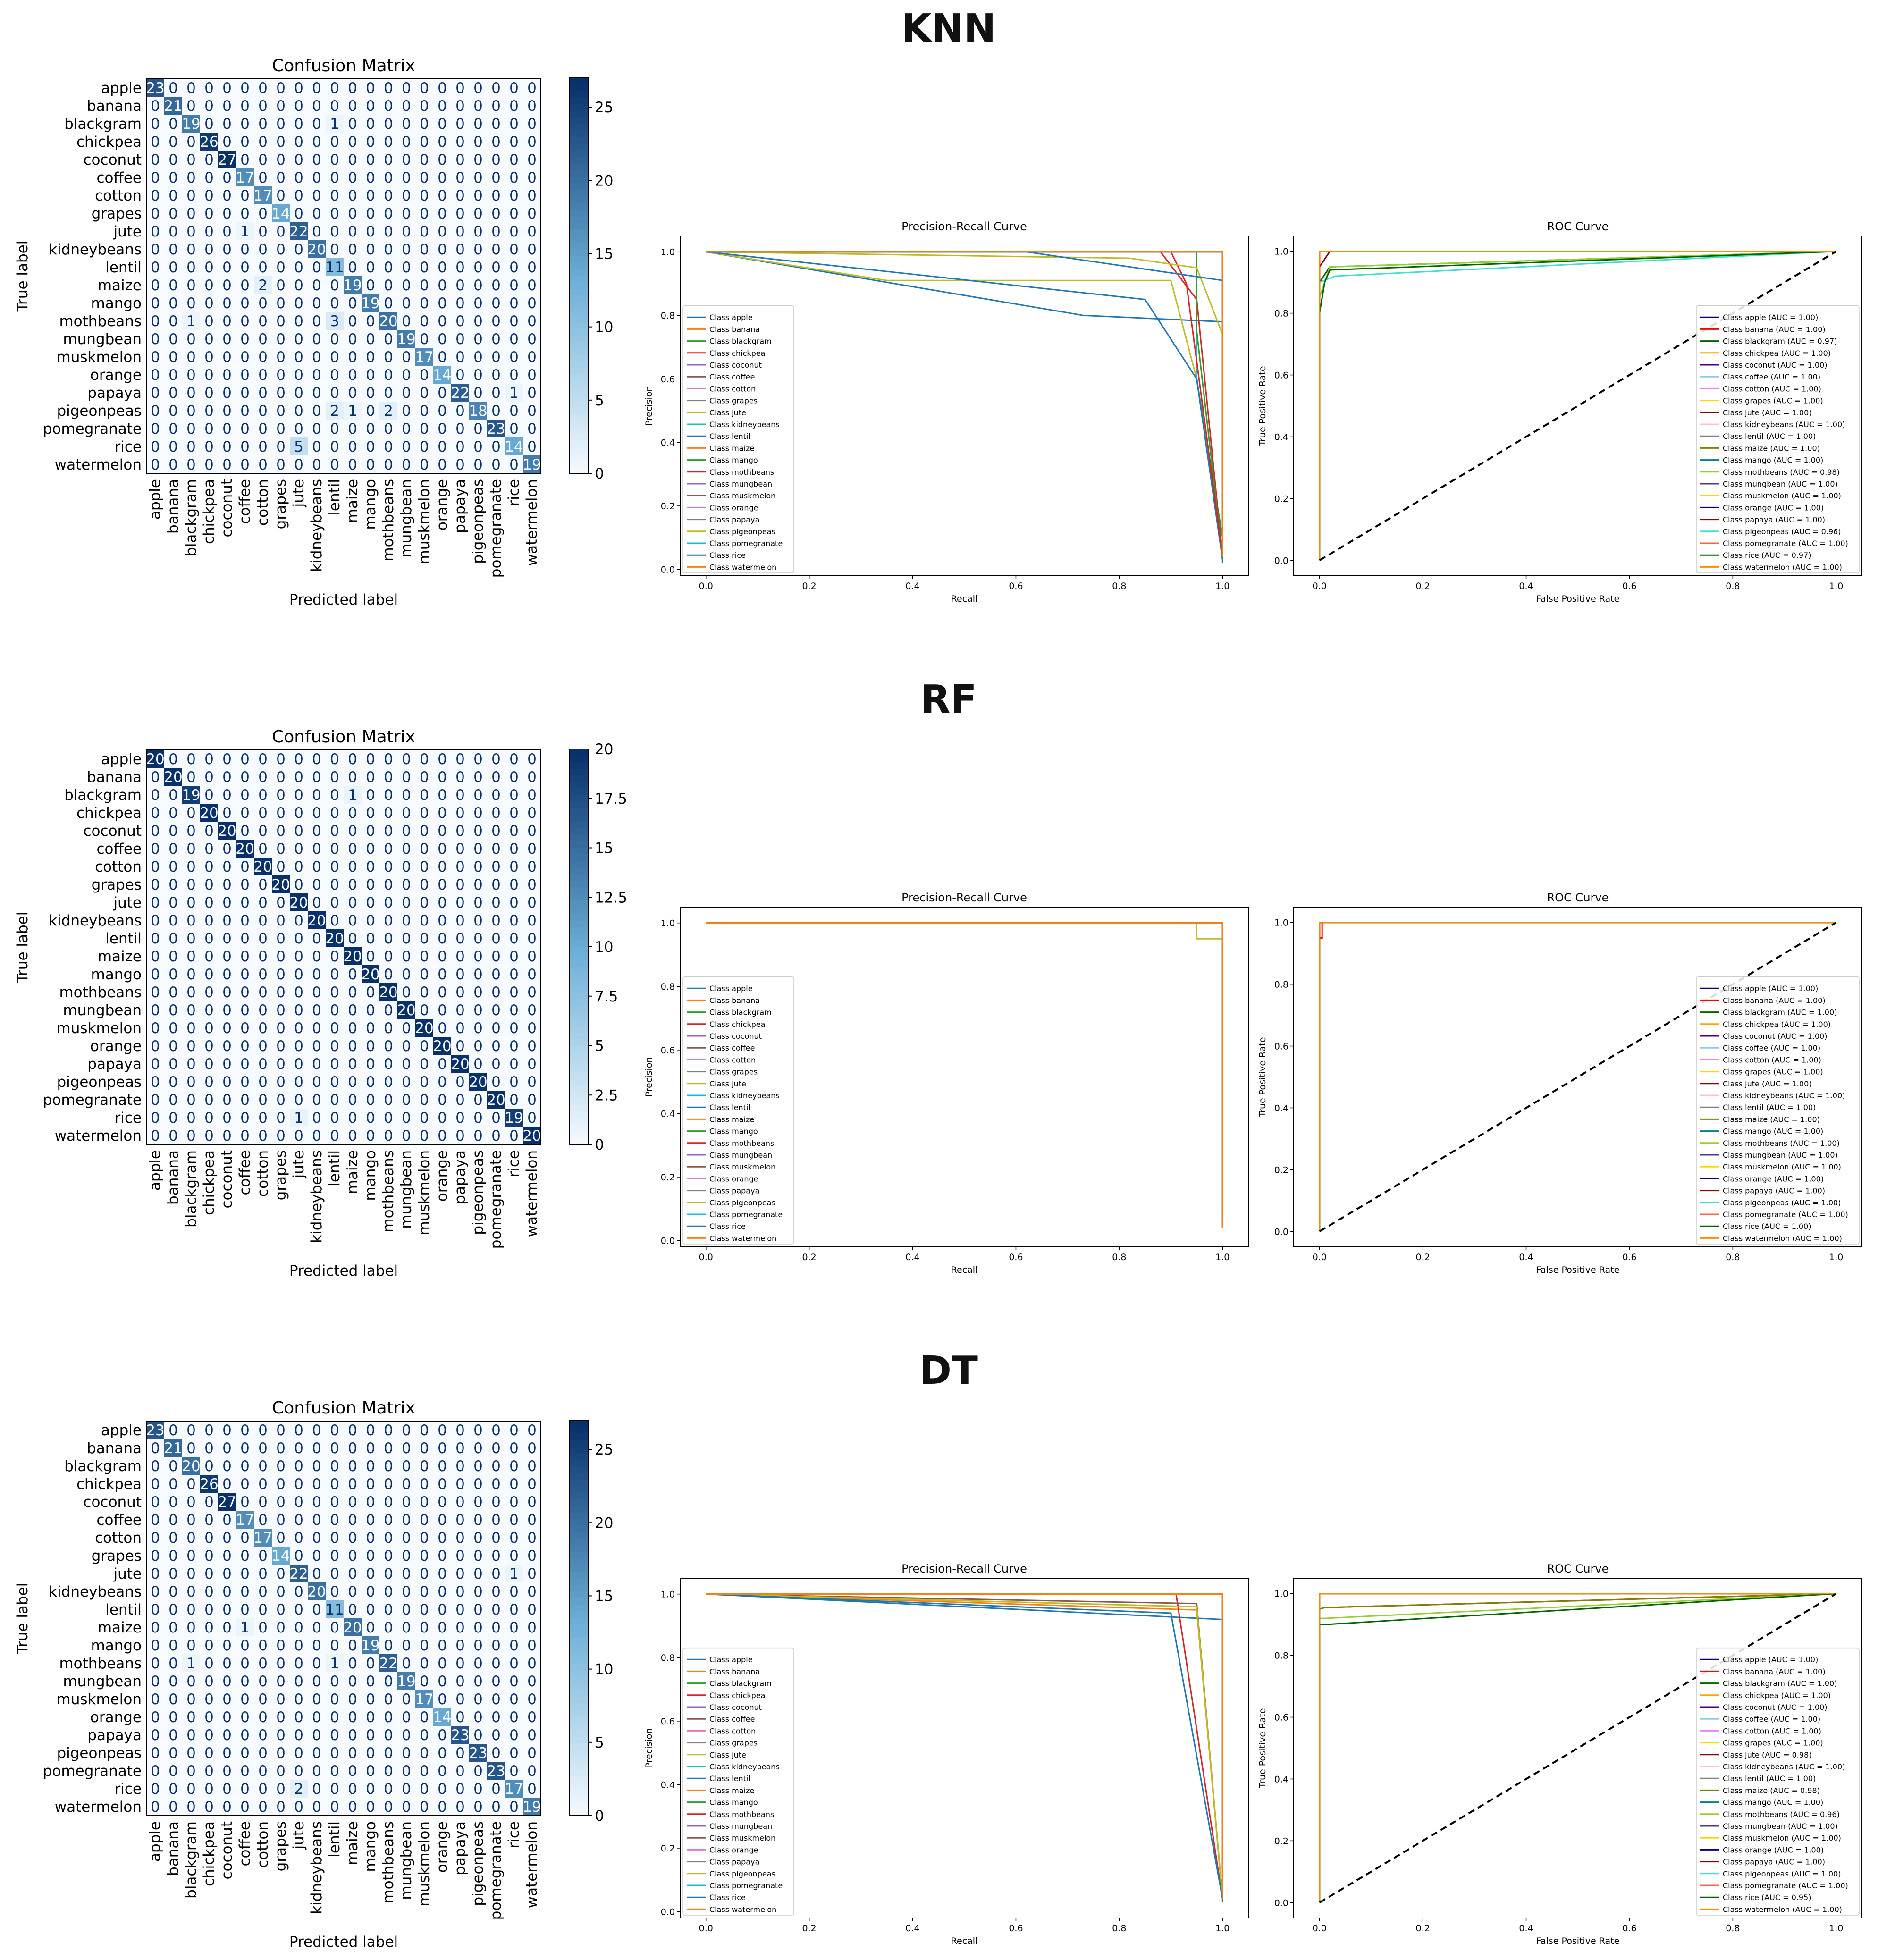  What do you see at coordinates (1119, 1257) in the screenshot?
I see `x-tick-label: 0.8` at bounding box center [1119, 1257].